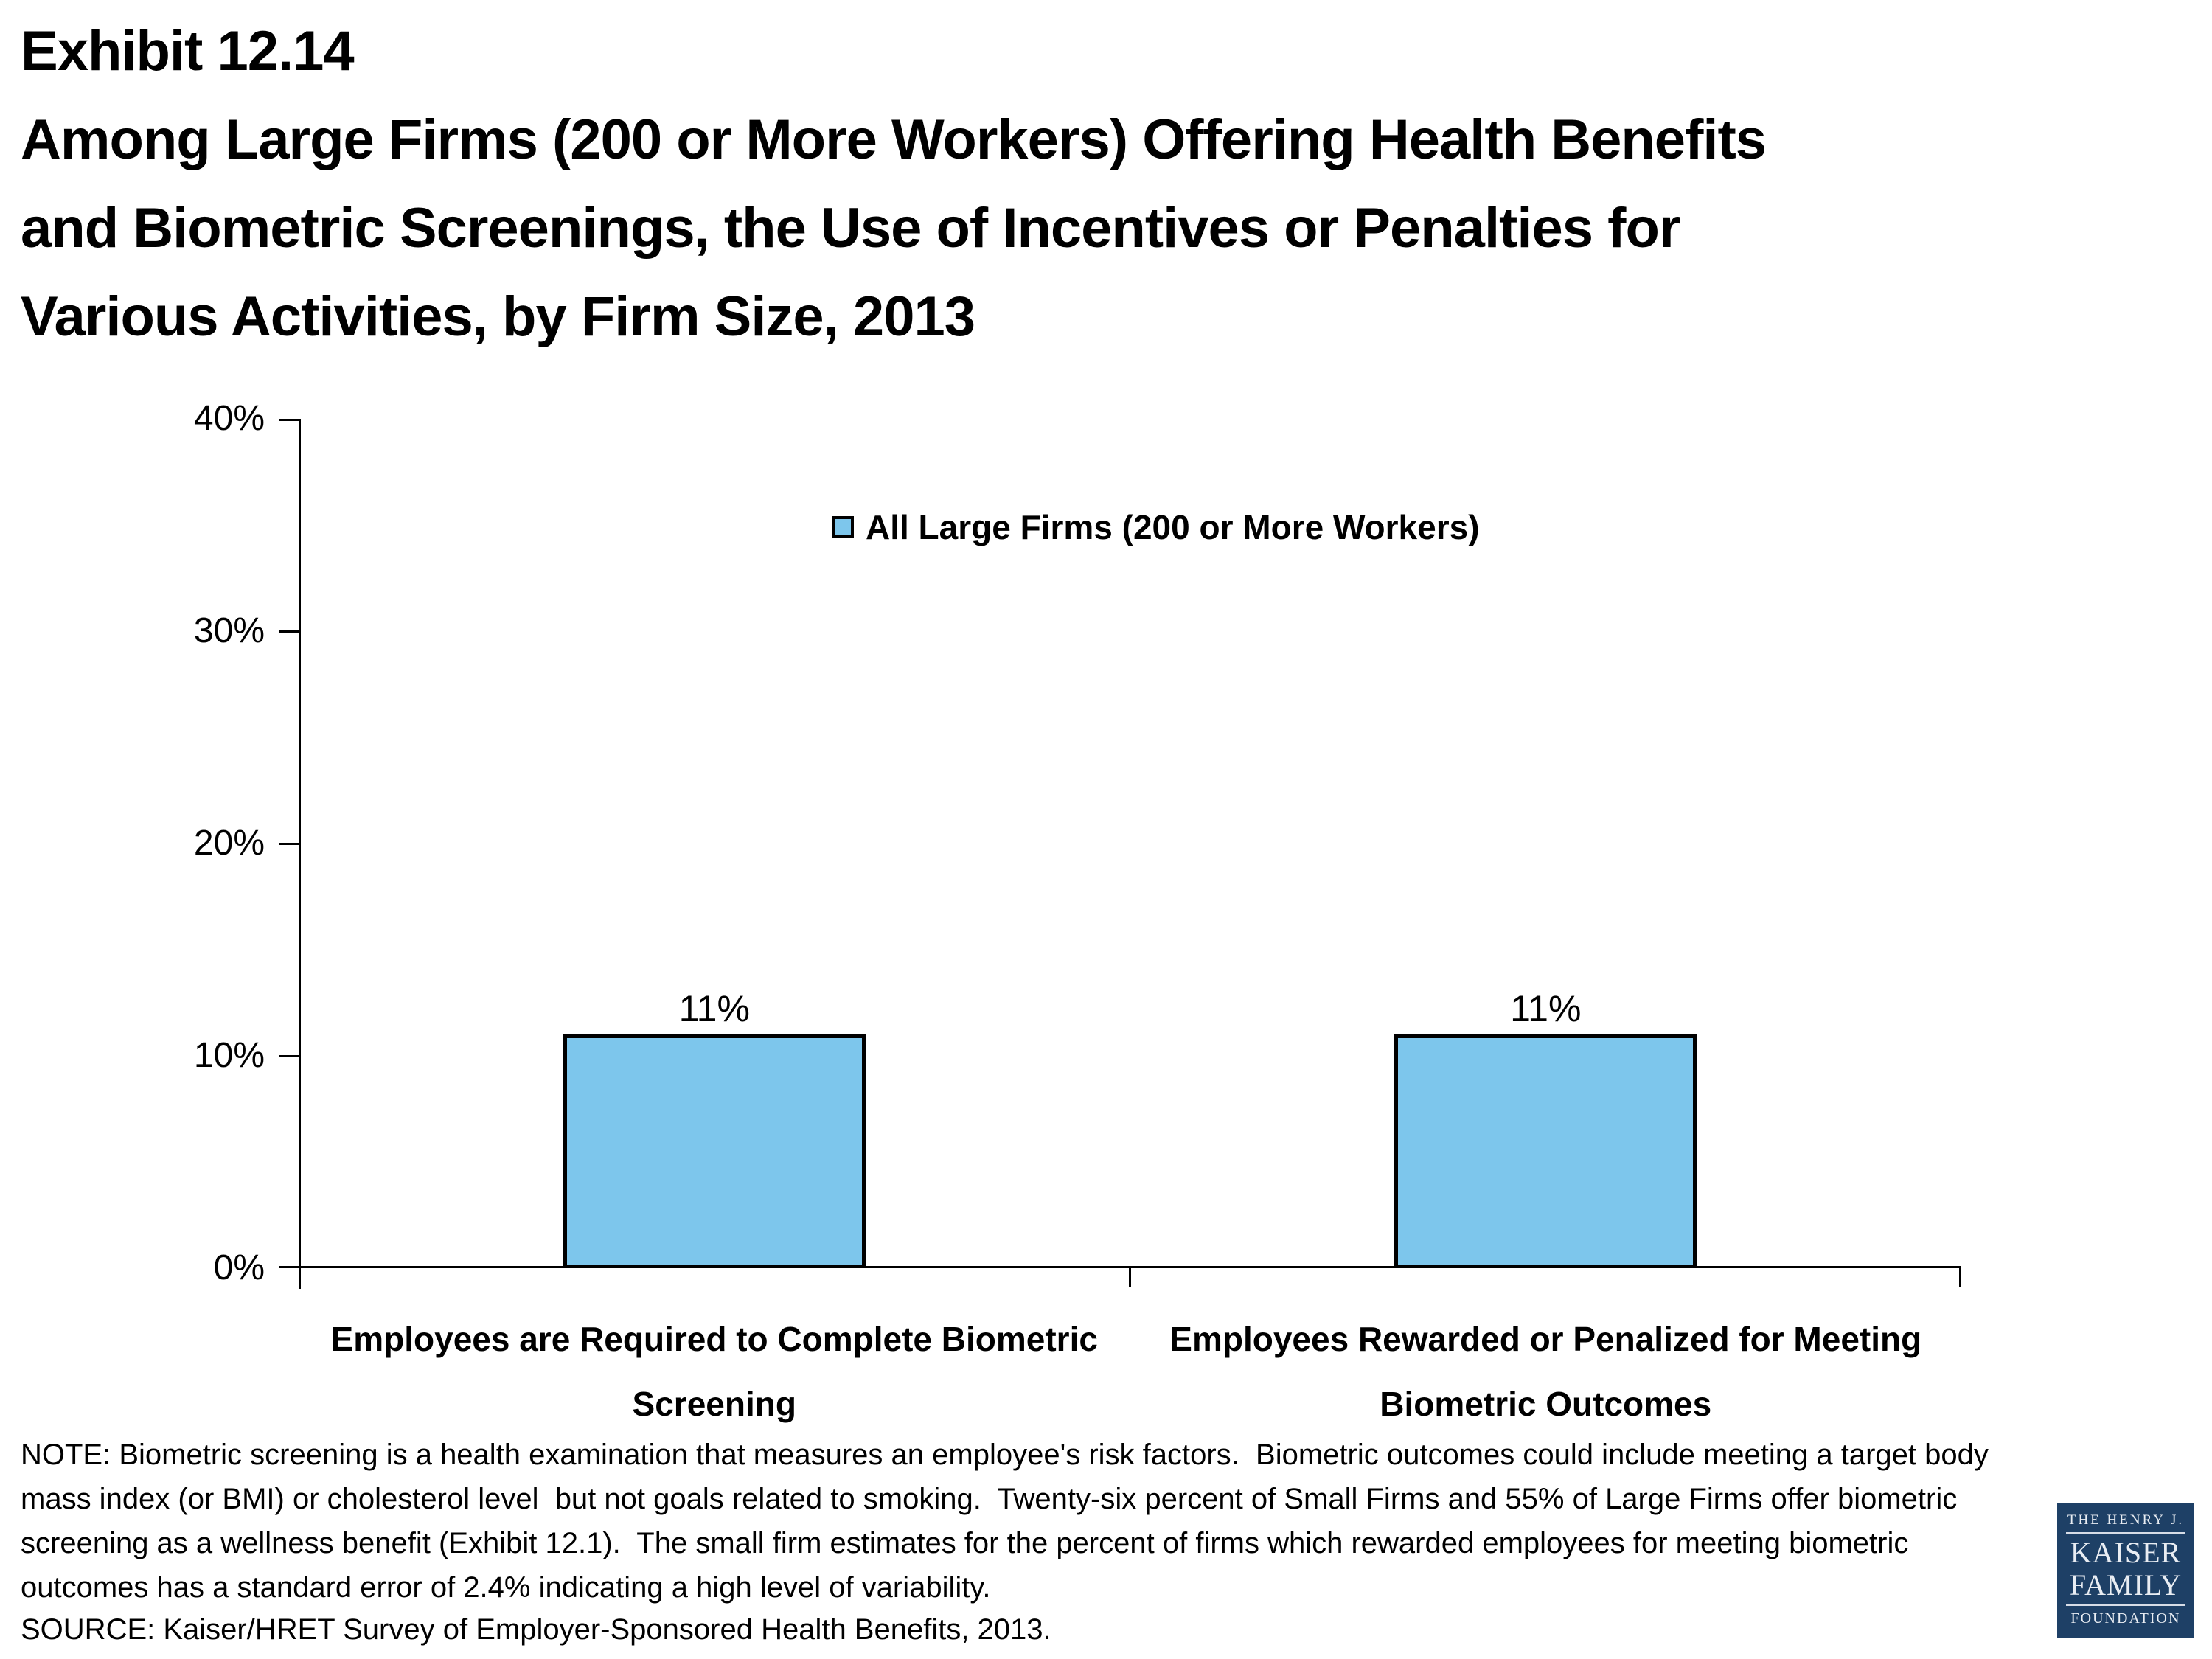  What do you see at coordinates (229, 630) in the screenshot?
I see `y-tick-label: 30%` at bounding box center [229, 630].